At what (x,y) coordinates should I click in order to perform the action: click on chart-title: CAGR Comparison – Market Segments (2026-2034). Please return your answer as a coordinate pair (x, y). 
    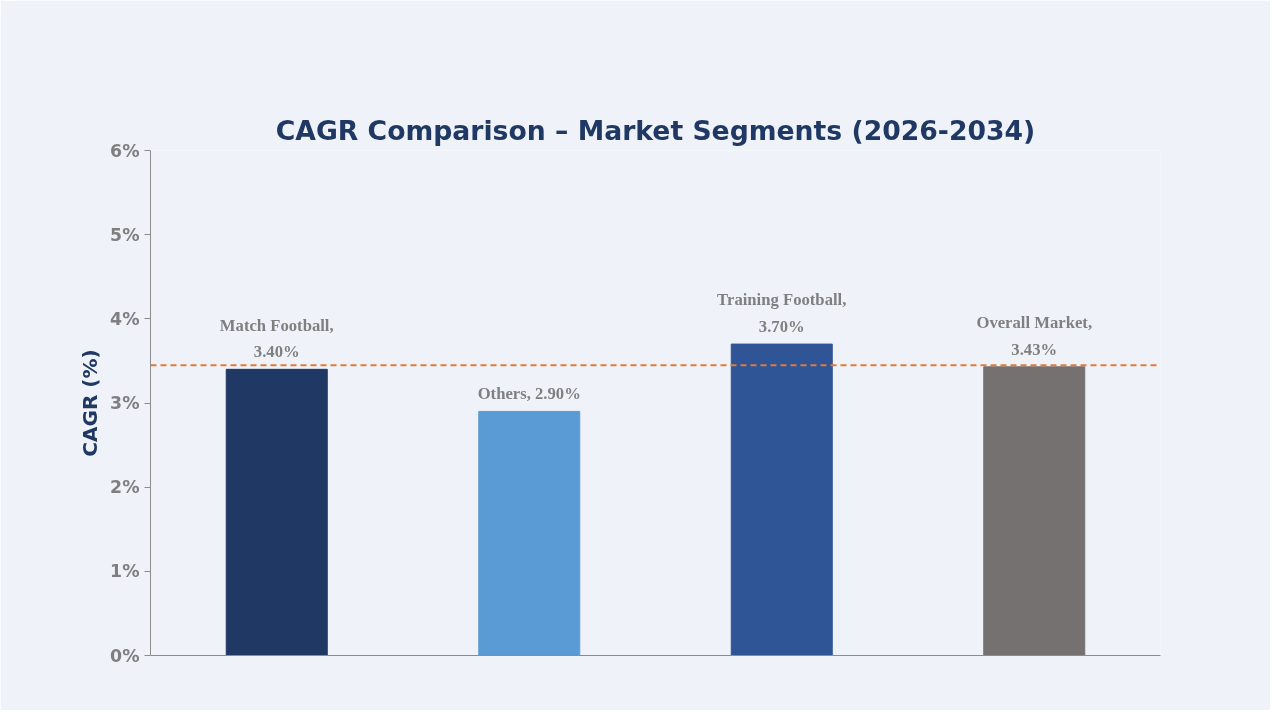
    Looking at the image, I should click on (655, 130).